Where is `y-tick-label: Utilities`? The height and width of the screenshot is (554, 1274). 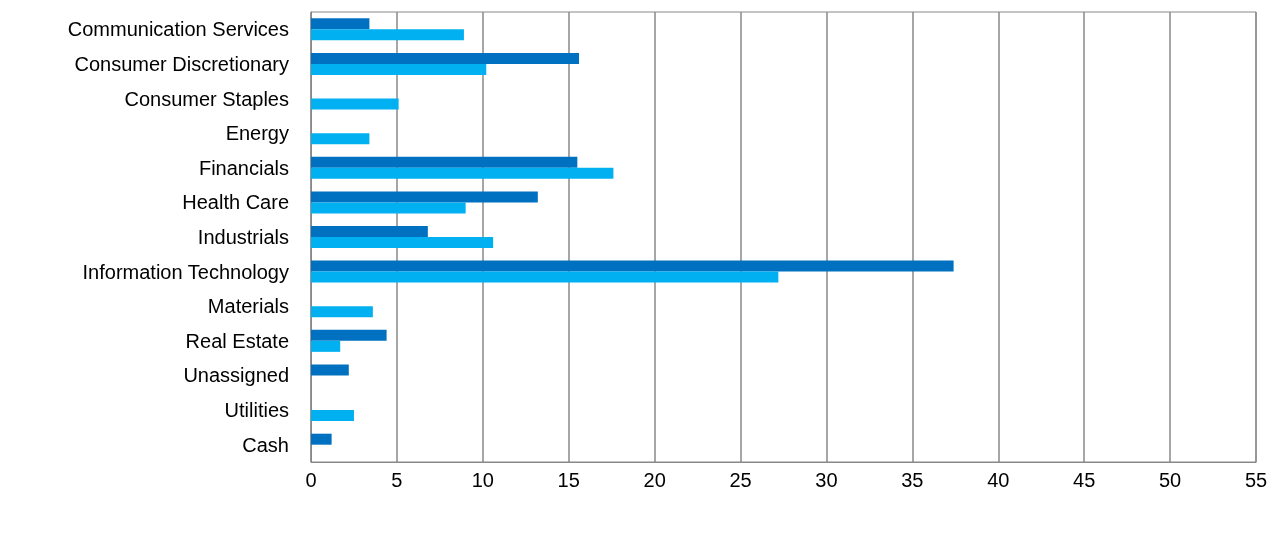 y-tick-label: Utilities is located at coordinates (256, 410).